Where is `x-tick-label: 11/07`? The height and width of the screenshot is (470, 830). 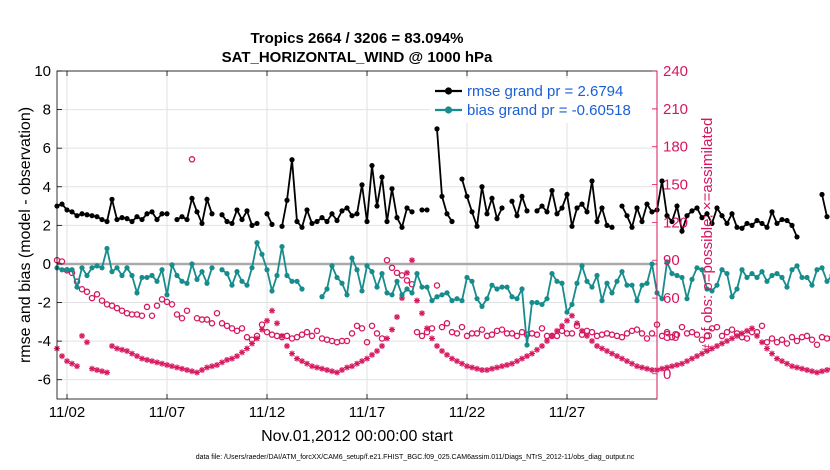 x-tick-label: 11/07 is located at coordinates (167, 412).